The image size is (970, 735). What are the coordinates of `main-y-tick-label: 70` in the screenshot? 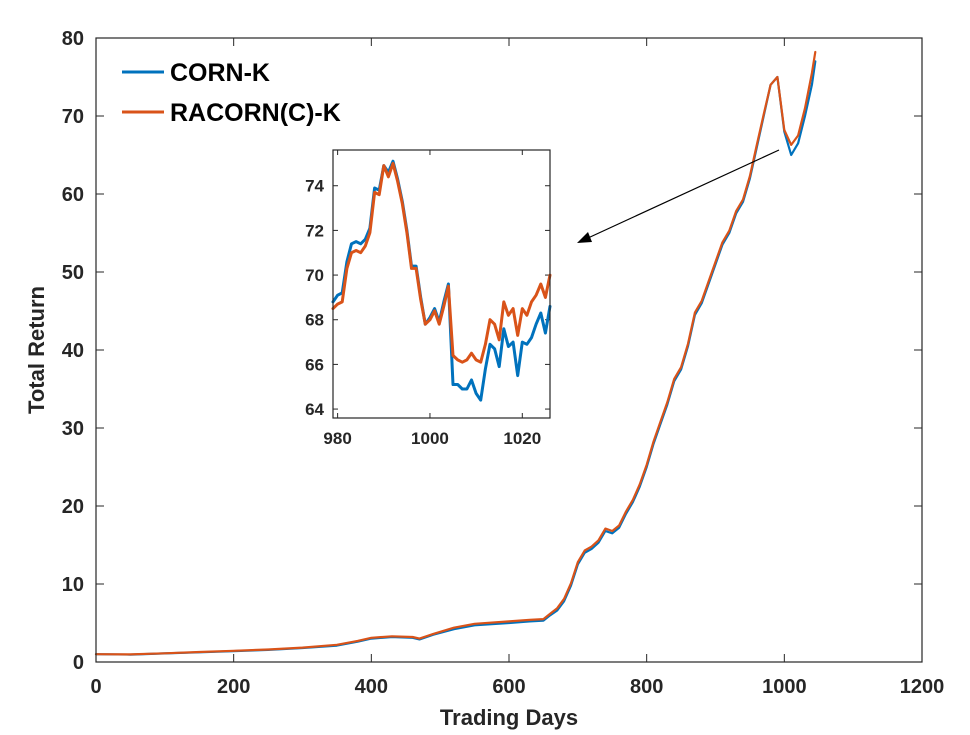 It's located at (73, 117).